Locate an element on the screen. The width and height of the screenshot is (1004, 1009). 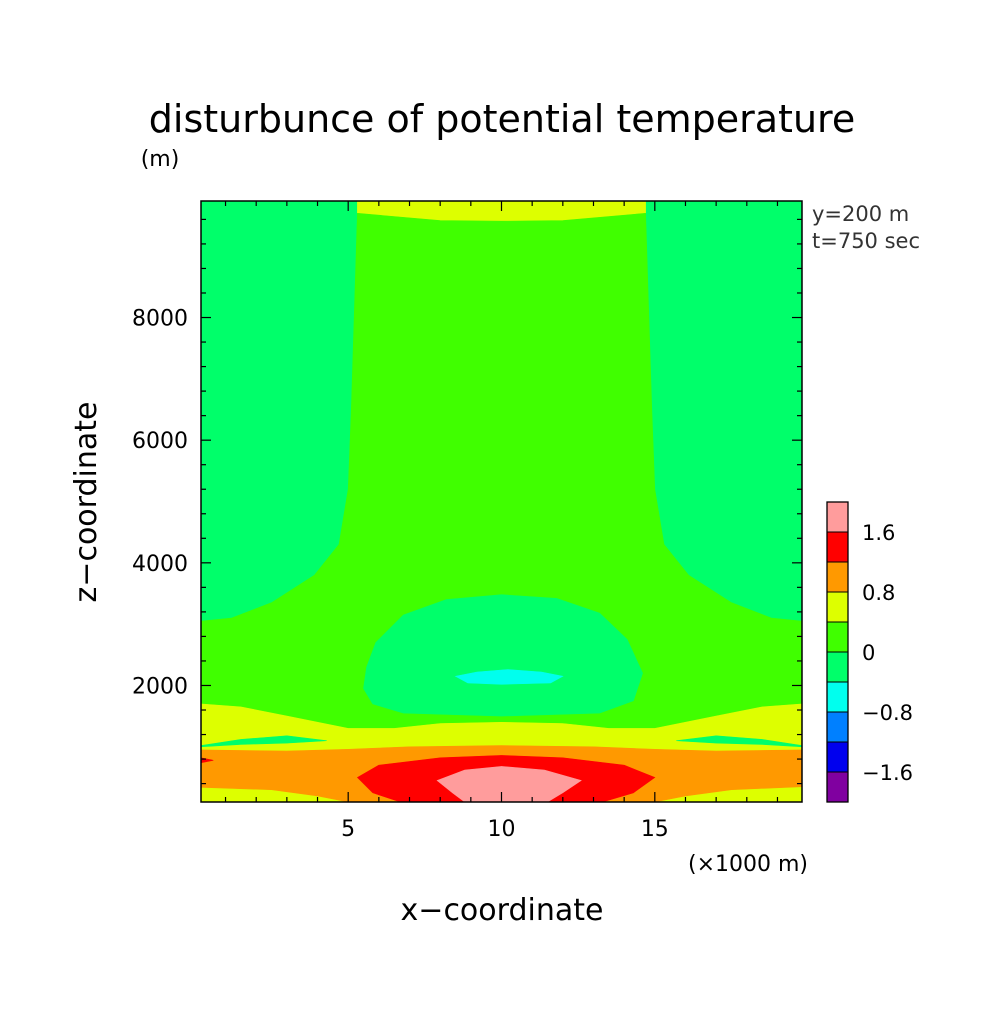
contour-region-right-neg-sliver is located at coordinates (739, 741).